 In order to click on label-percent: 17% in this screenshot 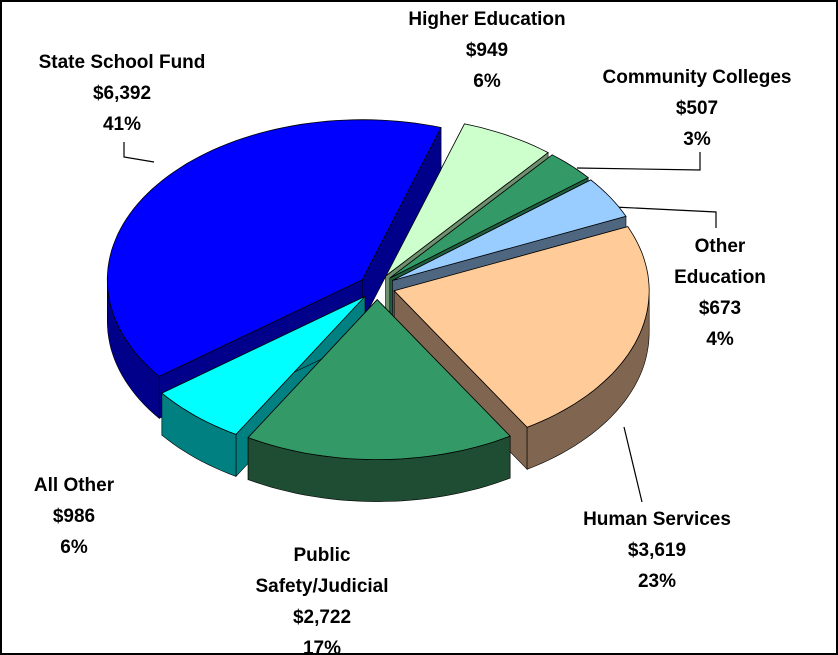, I will do `click(322, 646)`.